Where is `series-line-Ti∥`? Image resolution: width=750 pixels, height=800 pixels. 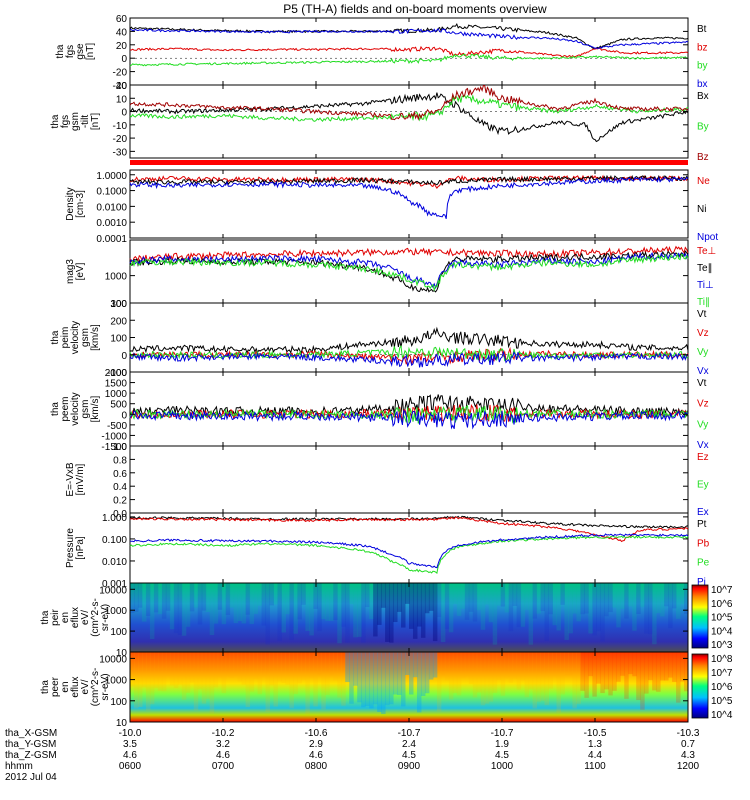 series-line-Ti∥ is located at coordinates (409, 272).